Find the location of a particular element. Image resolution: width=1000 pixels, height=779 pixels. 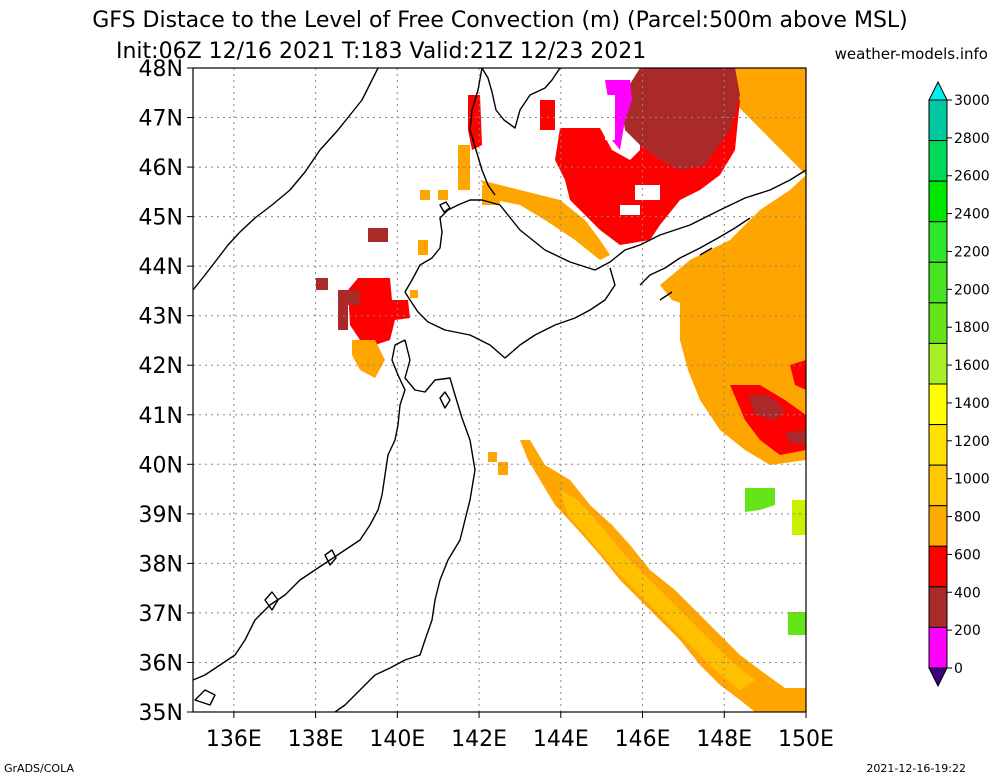

colorbar-bottom-arrow is located at coordinates (938, 677).